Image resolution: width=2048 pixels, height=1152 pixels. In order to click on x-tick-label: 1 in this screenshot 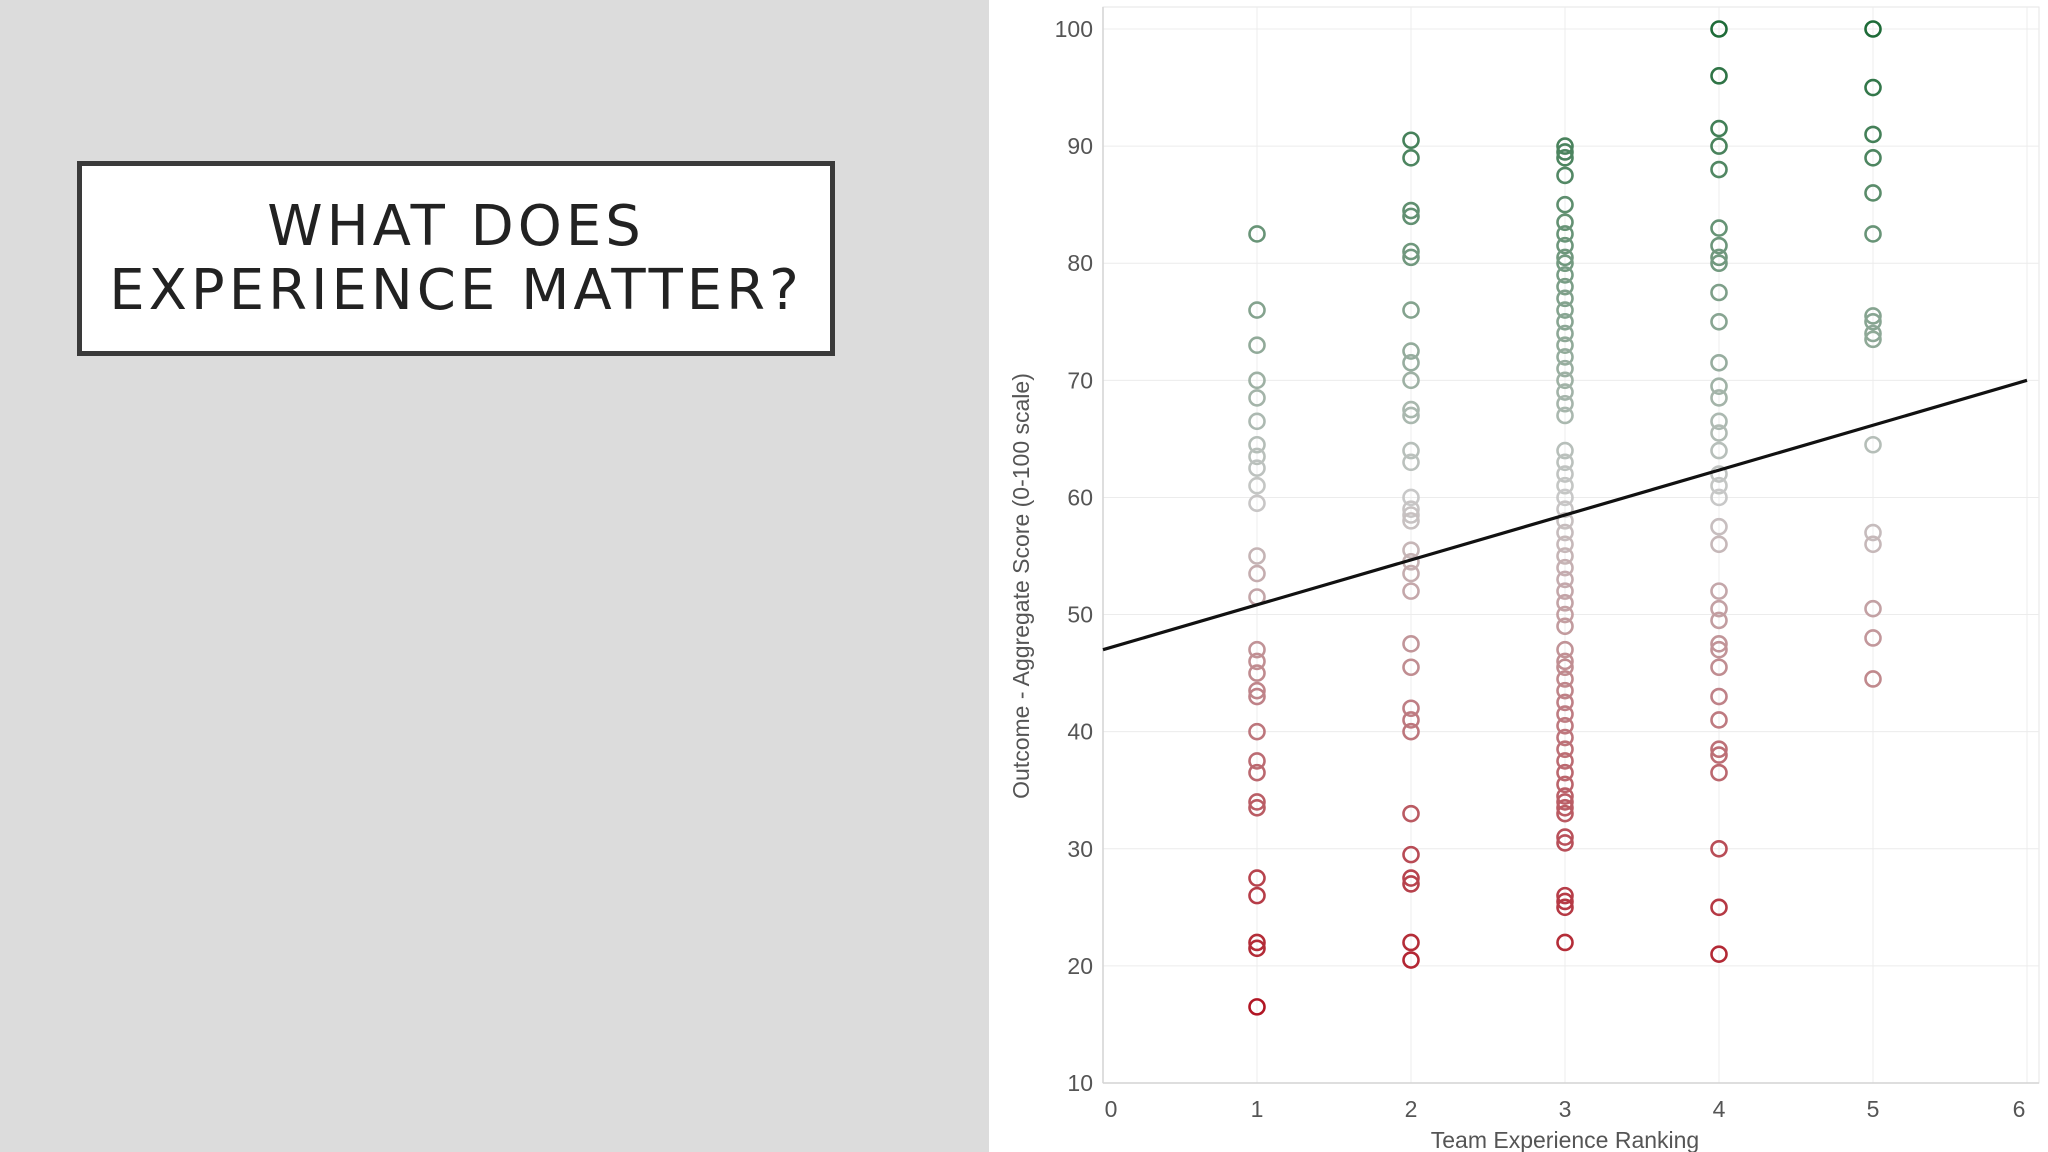, I will do `click(1257, 1109)`.